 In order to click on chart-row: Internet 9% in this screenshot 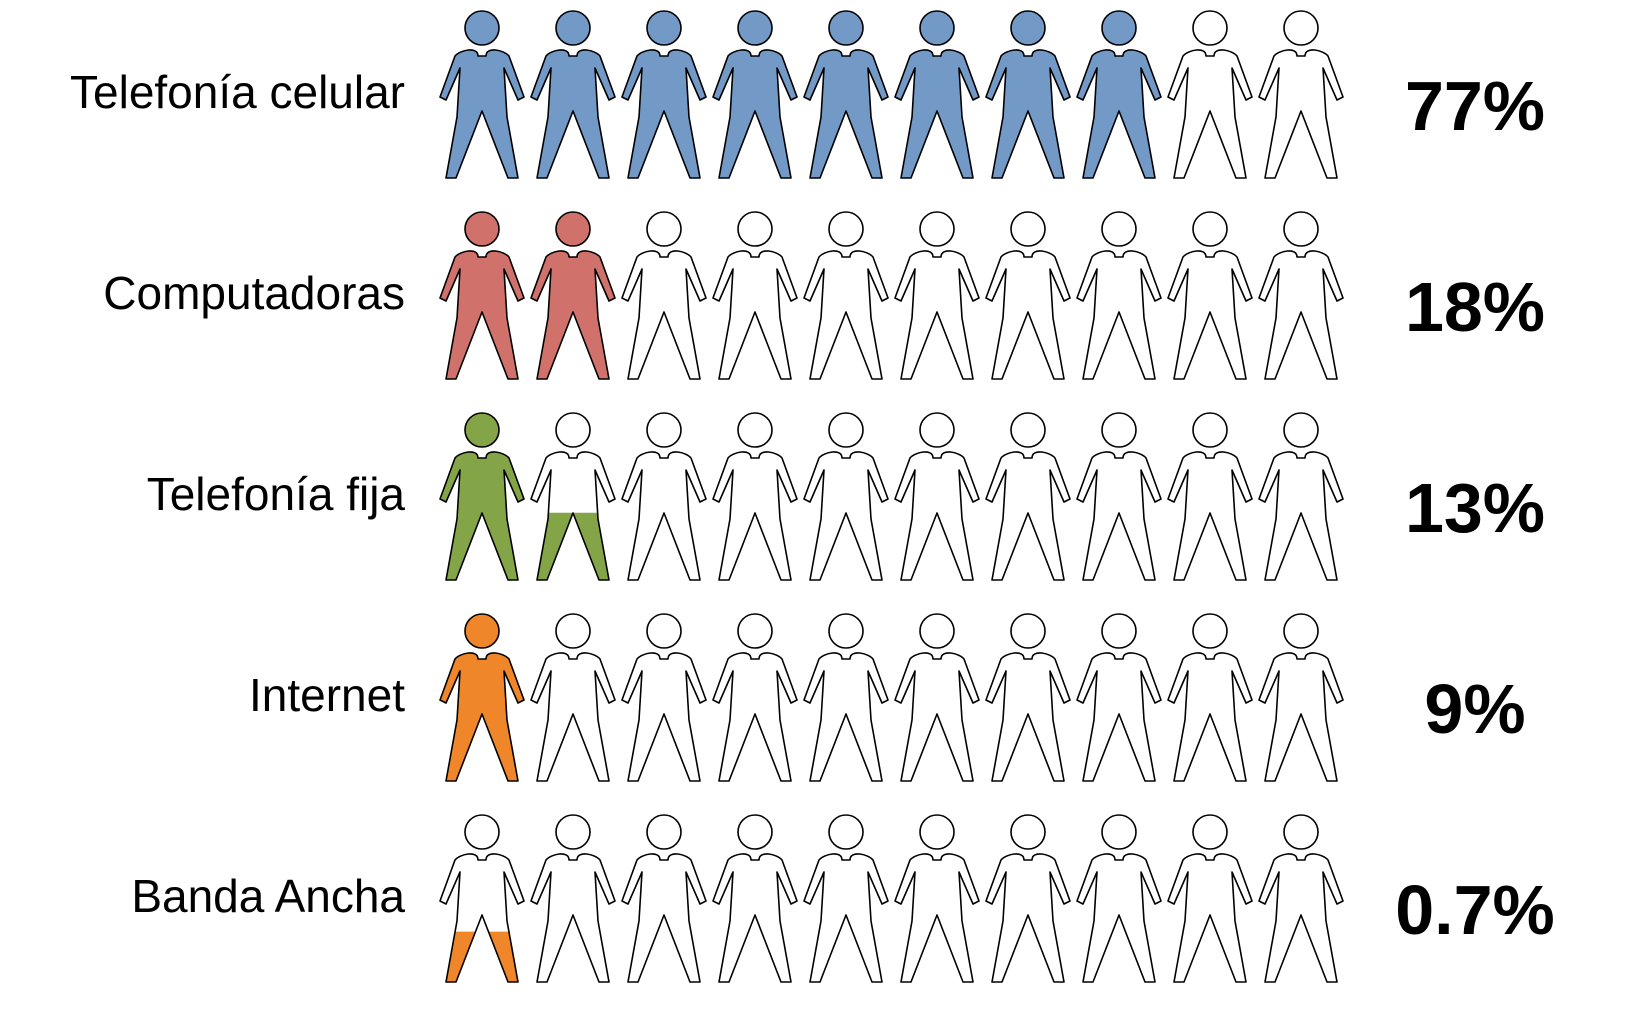, I will do `click(887, 697)`.